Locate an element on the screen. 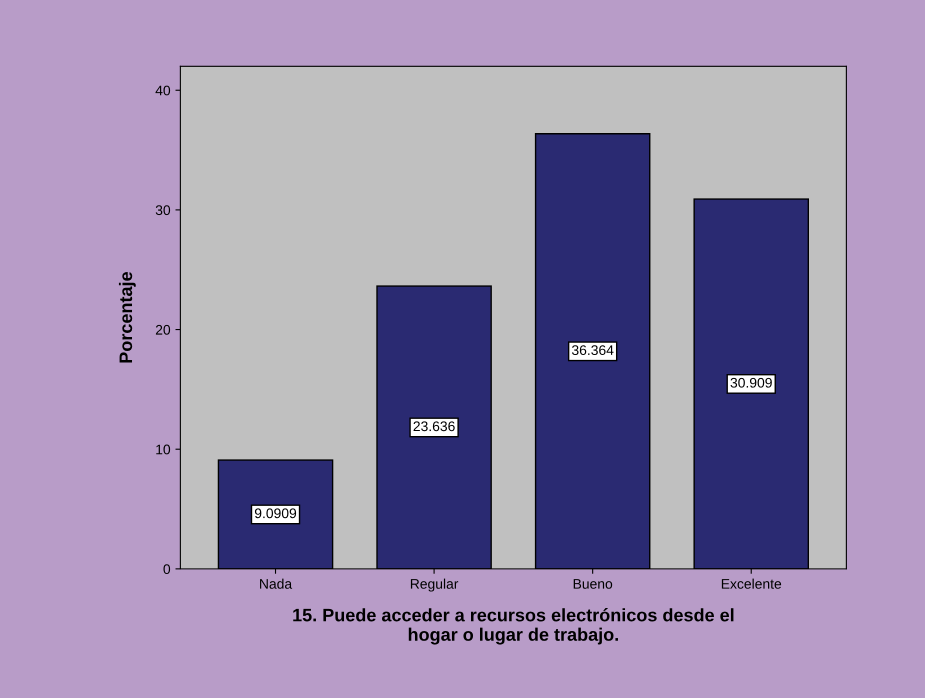  x-axis-title: 15. Puede acceder a recursos electrónicos desde el hogar o lugar de trabajo. is located at coordinates (513, 626).